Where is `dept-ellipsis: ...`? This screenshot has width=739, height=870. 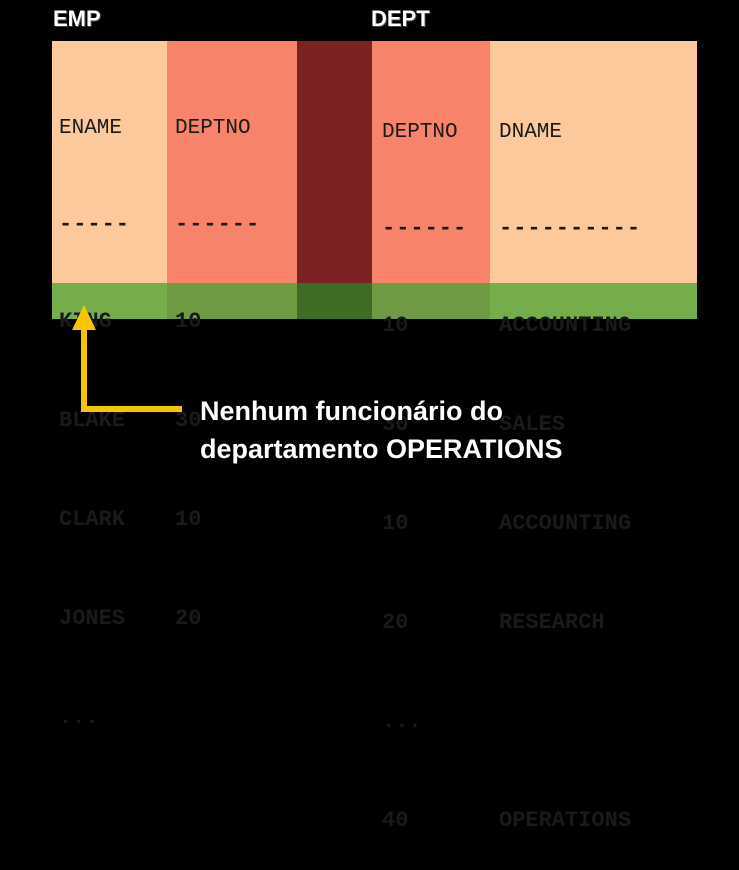 dept-ellipsis: ... is located at coordinates (402, 721).